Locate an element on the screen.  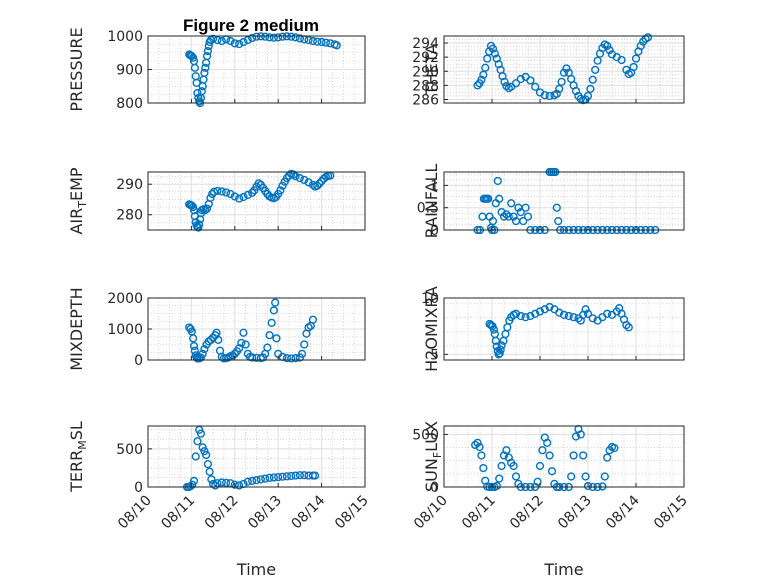
y-axis-label-subscript: M is located at coordinates (82, 445).